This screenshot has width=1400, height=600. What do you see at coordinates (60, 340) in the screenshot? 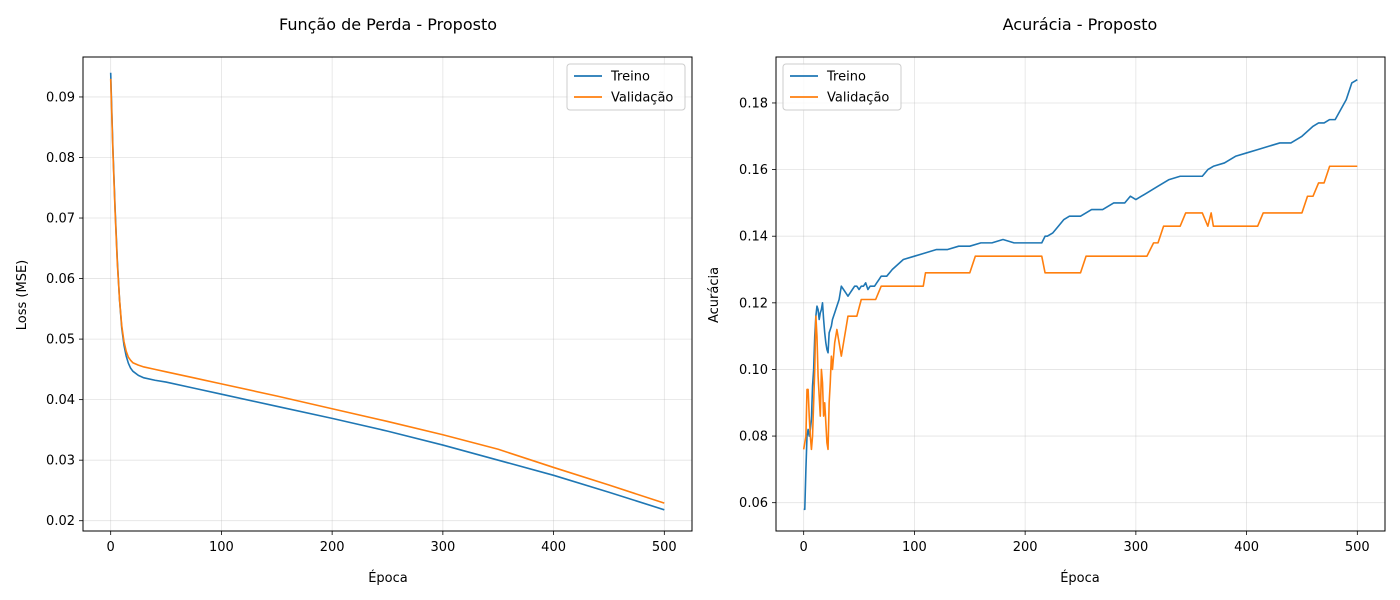
I see `y-tick-label: 0.05` at bounding box center [60, 340].